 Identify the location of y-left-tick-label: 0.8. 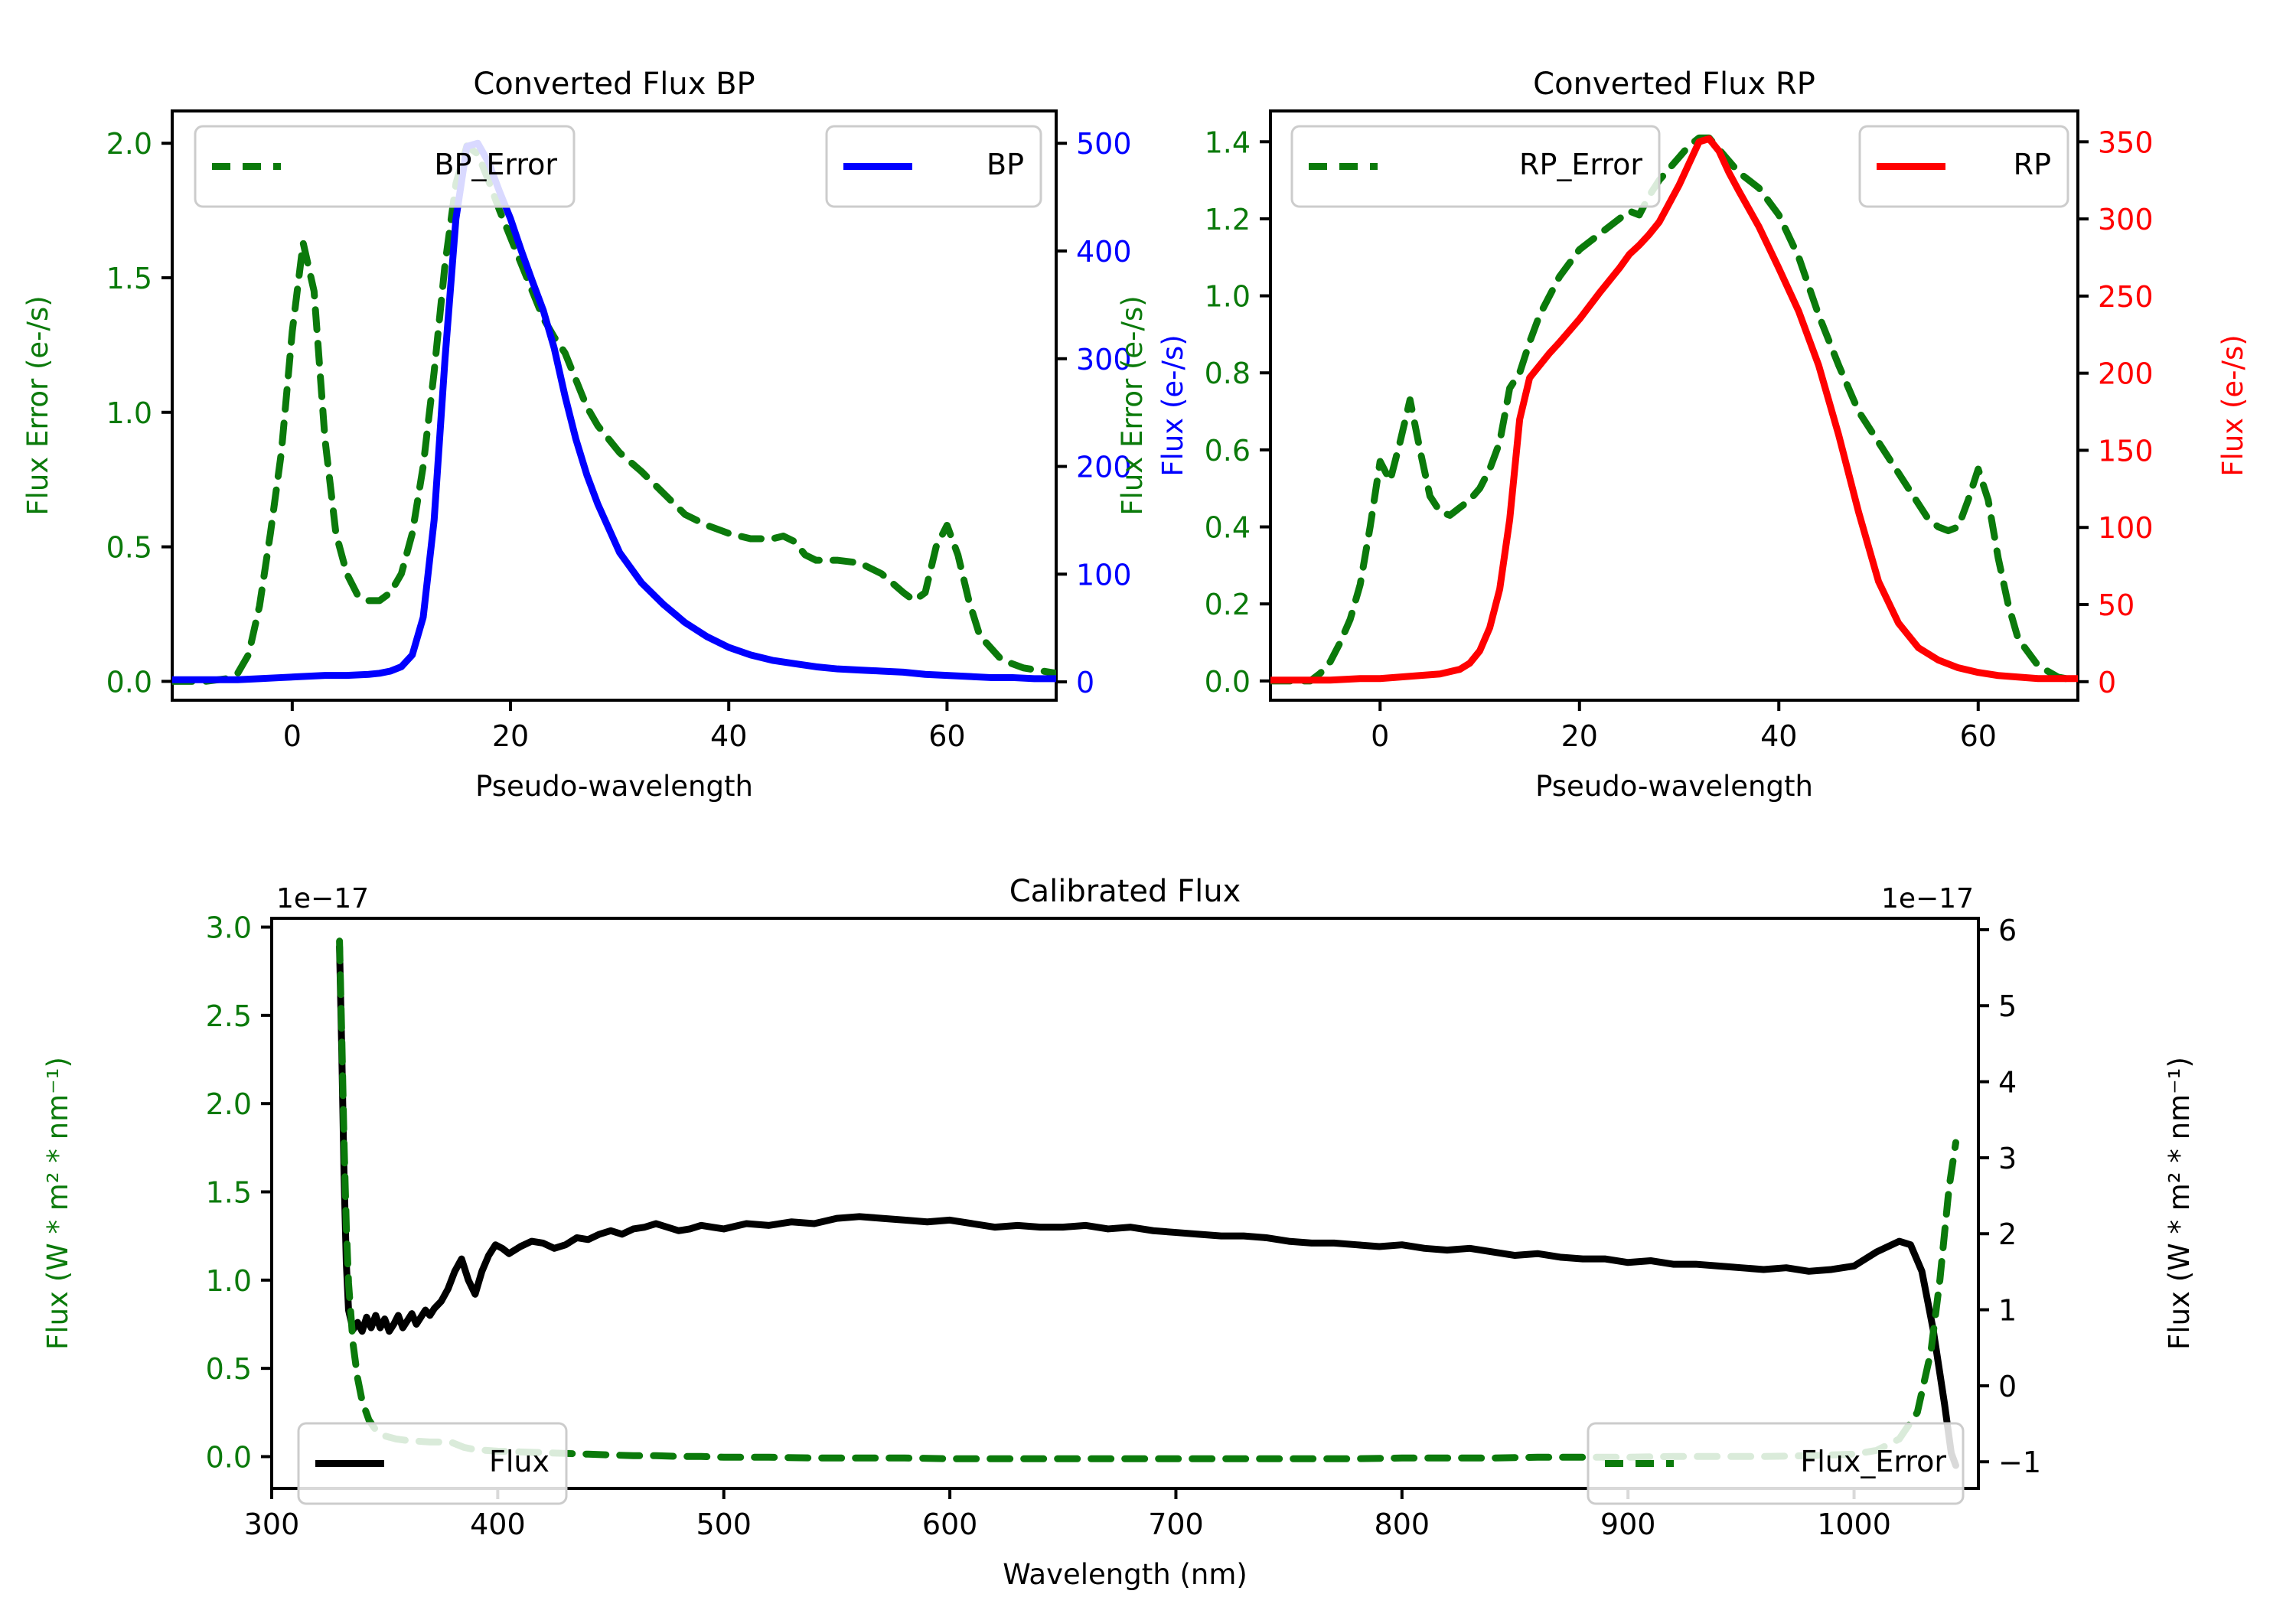
(1228, 373).